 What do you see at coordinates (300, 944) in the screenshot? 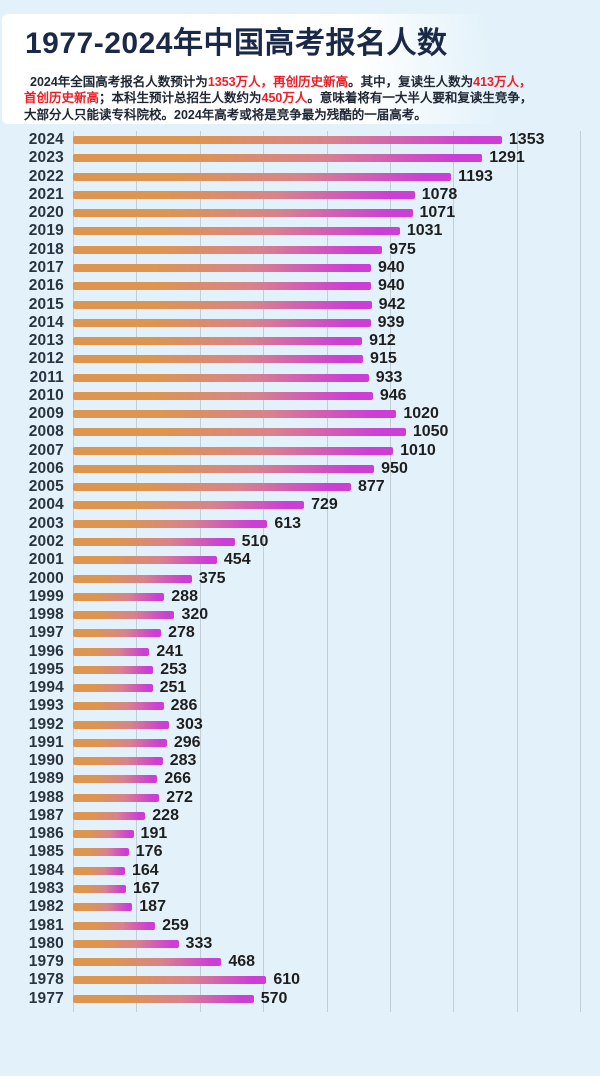
I see `bar-row: 1980 333` at bounding box center [300, 944].